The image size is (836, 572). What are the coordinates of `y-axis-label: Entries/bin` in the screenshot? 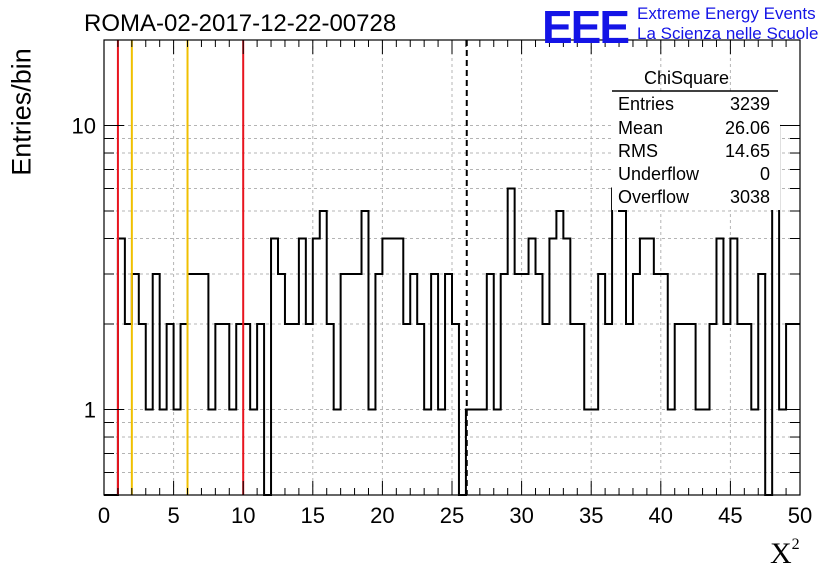 It's located at (21, 112).